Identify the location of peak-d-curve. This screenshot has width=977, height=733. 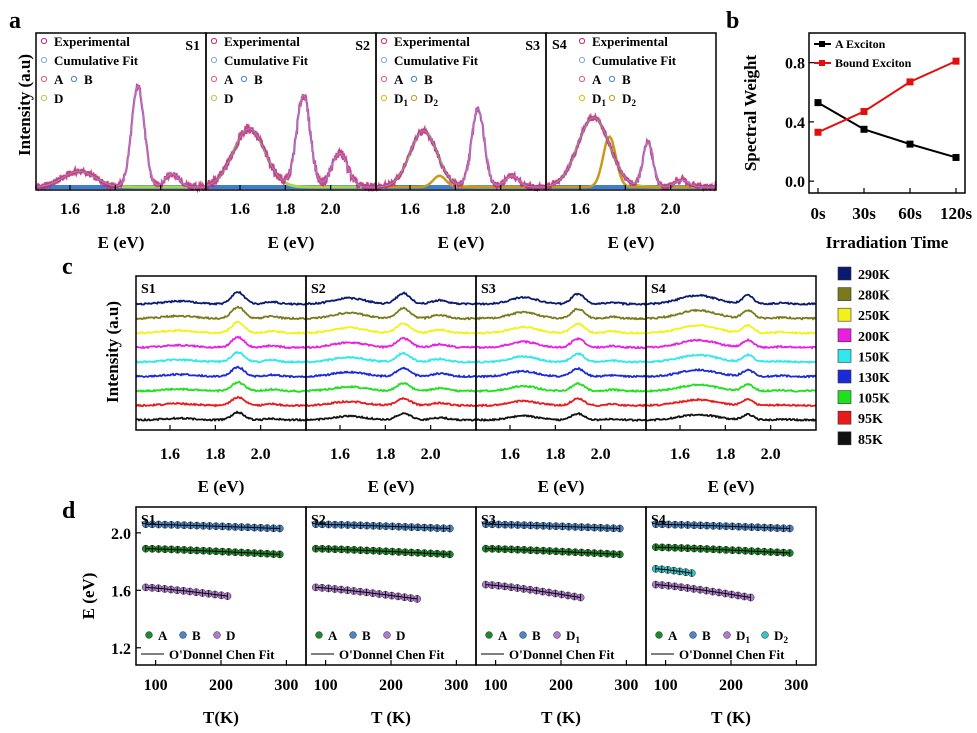
(630, 152).